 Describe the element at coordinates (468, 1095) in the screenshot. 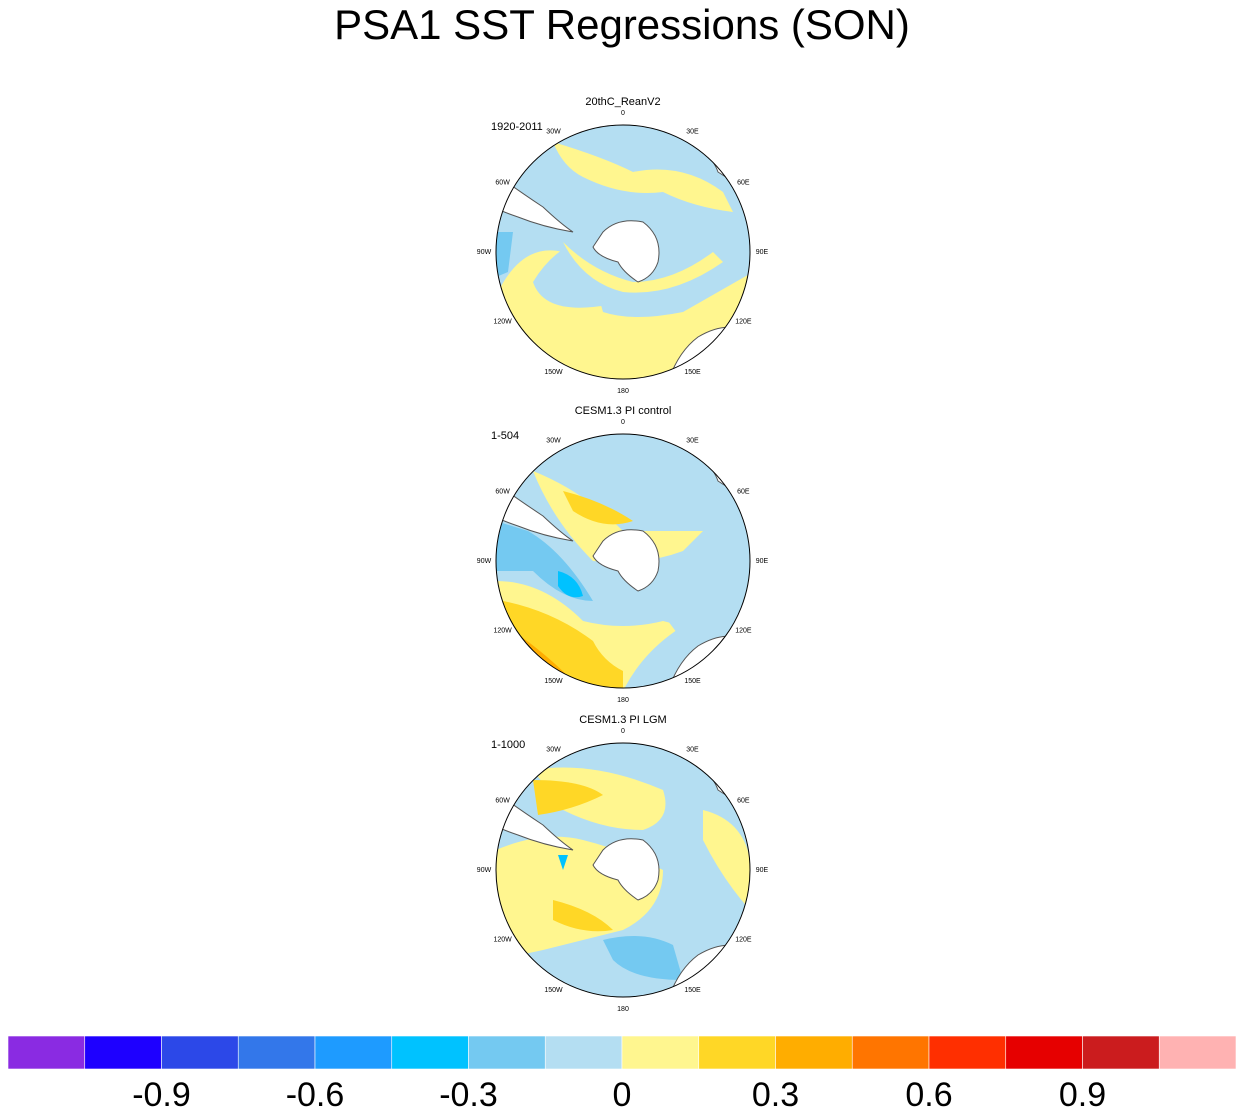

I see `colorbar-tick-label: -0.3` at that location.